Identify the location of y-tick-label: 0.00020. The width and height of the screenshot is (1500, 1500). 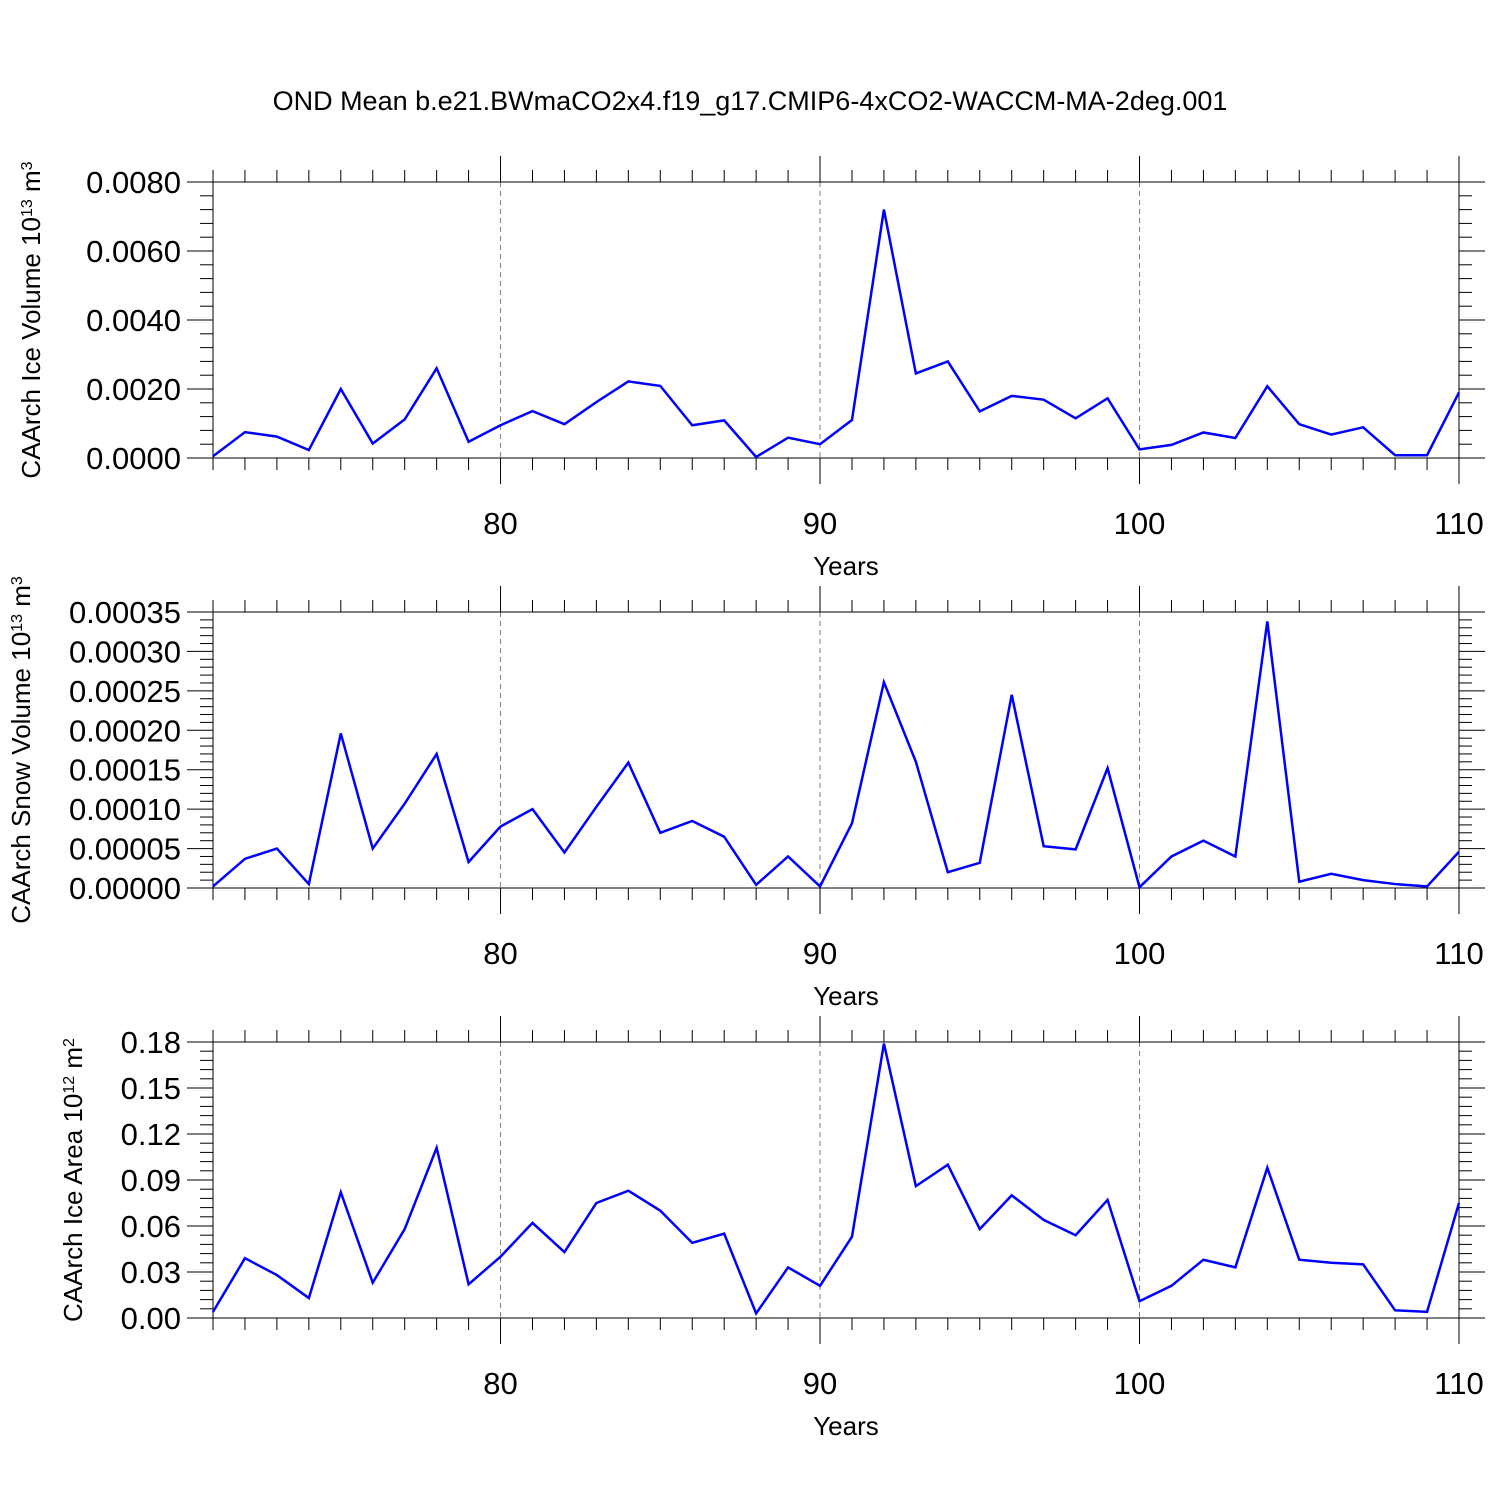
(125, 730).